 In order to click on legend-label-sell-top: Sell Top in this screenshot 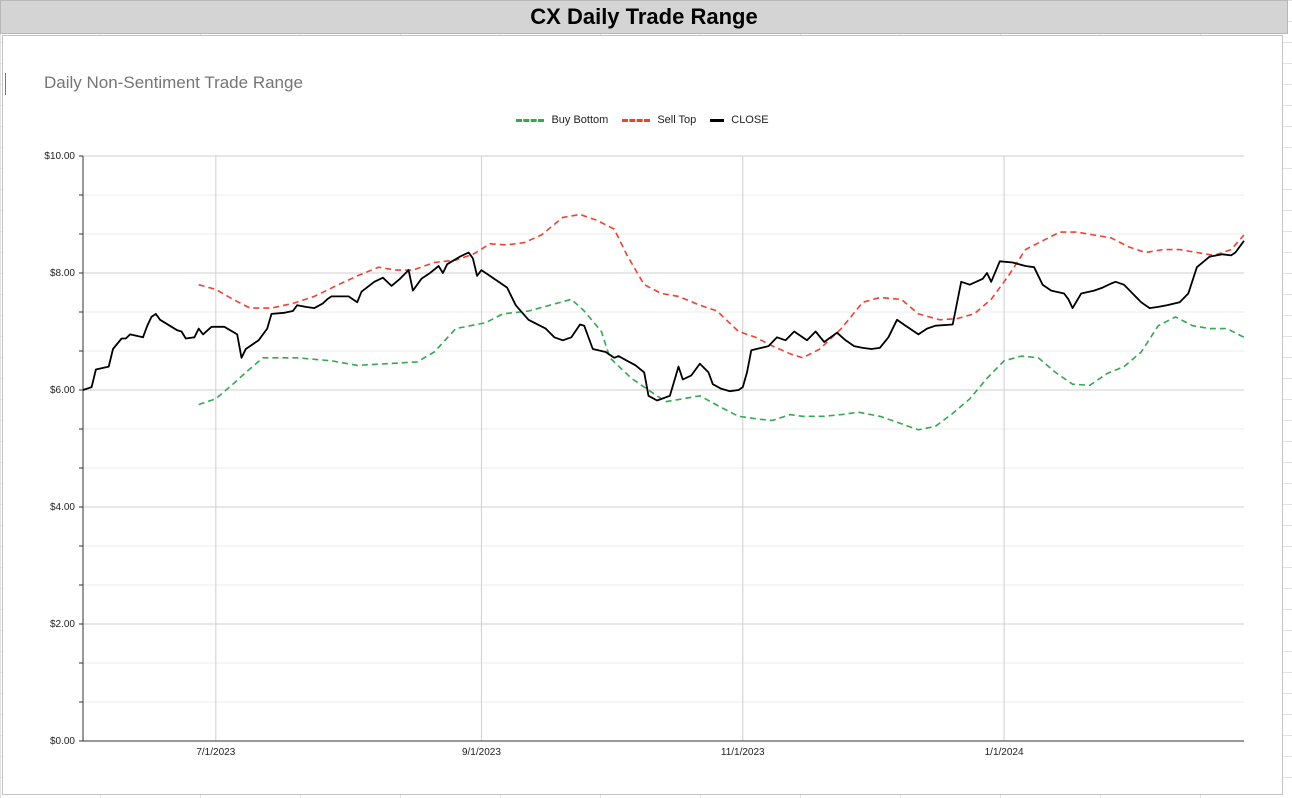, I will do `click(677, 120)`.